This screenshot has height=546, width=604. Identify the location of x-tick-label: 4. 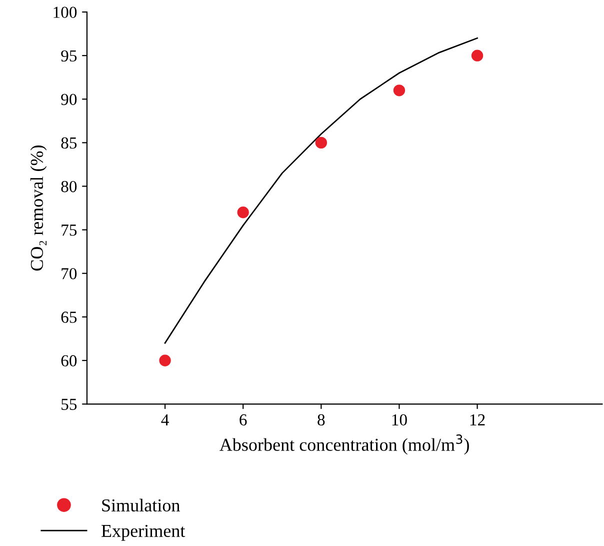
(165, 420).